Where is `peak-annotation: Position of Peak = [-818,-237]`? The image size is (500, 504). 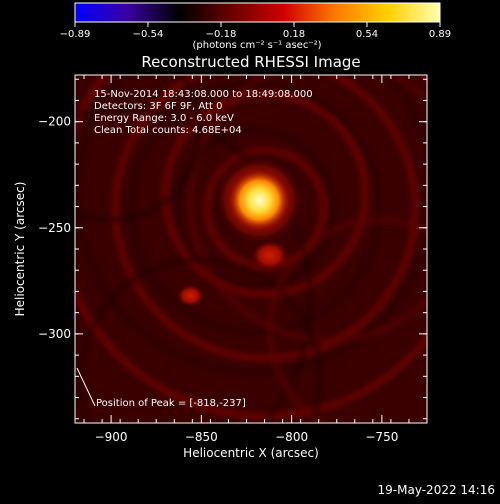 peak-annotation: Position of Peak = [-818,-237] is located at coordinates (171, 403).